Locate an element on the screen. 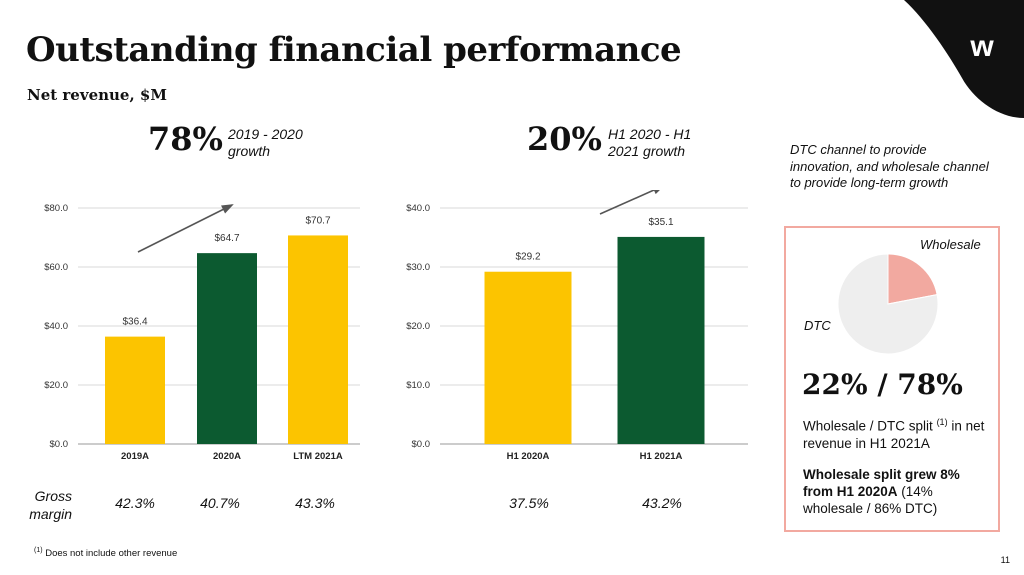 The height and width of the screenshot is (575, 1024). page-title: Outstanding financial performance is located at coordinates (354, 50).